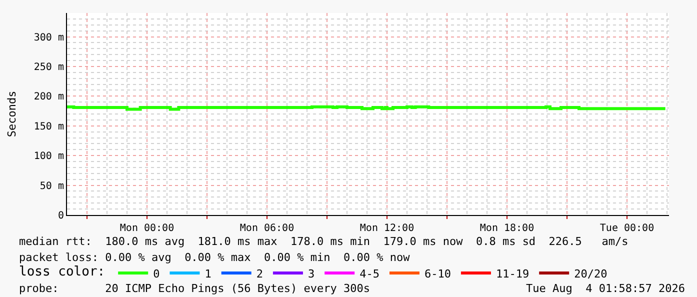 This screenshot has width=697, height=297. I want to click on y-tick-label: 50 m, so click(52, 186).